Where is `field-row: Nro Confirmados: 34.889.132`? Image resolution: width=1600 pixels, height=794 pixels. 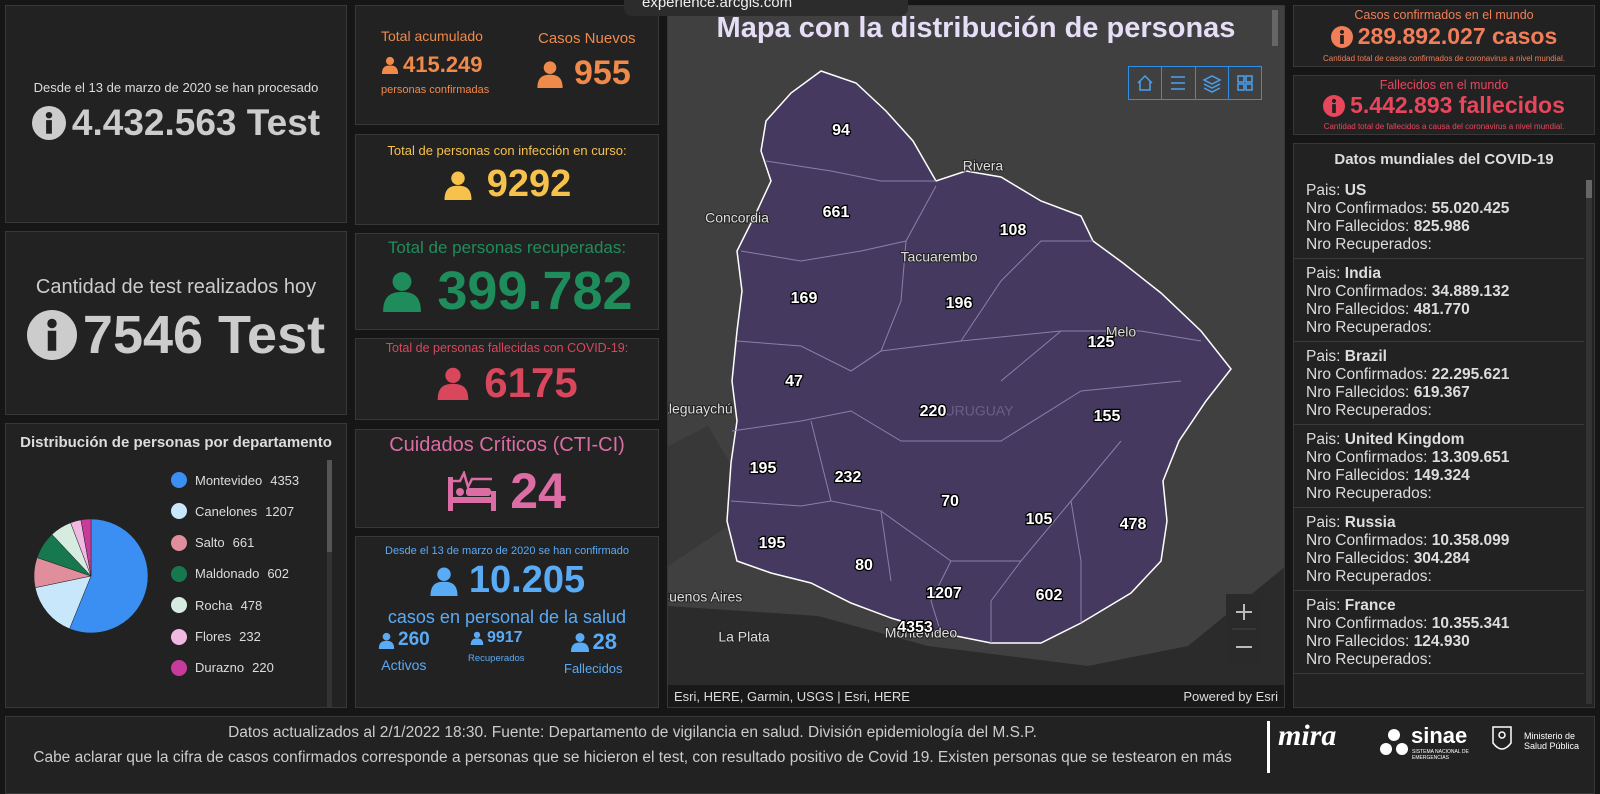
field-row: Nro Confirmados: 34.889.132 is located at coordinates (1439, 292).